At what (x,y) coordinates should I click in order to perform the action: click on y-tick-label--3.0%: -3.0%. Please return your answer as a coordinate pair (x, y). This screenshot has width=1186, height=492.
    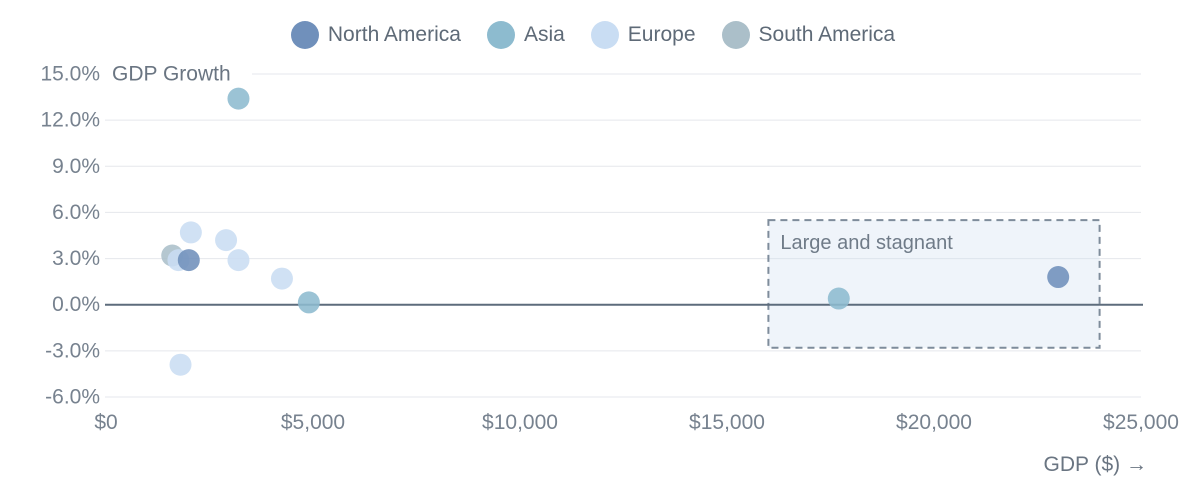
    Looking at the image, I should click on (72, 350).